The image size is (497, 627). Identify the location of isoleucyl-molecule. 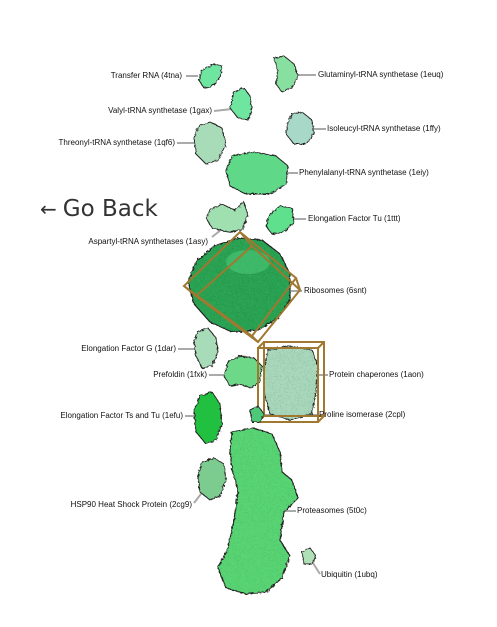
(300, 128).